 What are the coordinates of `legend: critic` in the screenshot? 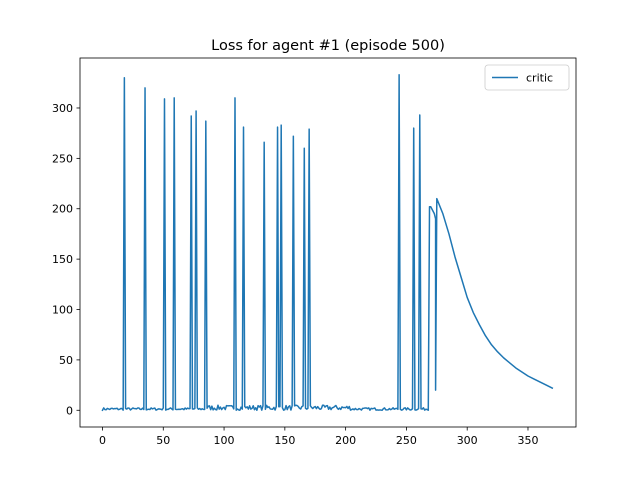 It's located at (527, 77).